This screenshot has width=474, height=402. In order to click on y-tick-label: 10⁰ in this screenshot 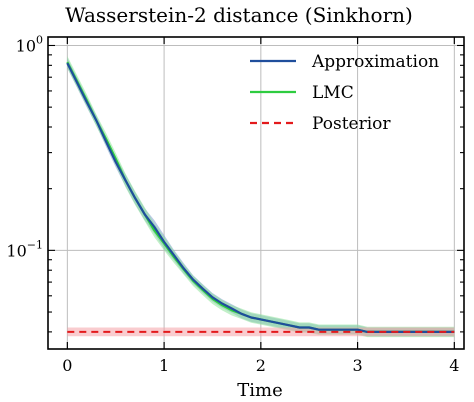, I will do `click(29, 44)`.